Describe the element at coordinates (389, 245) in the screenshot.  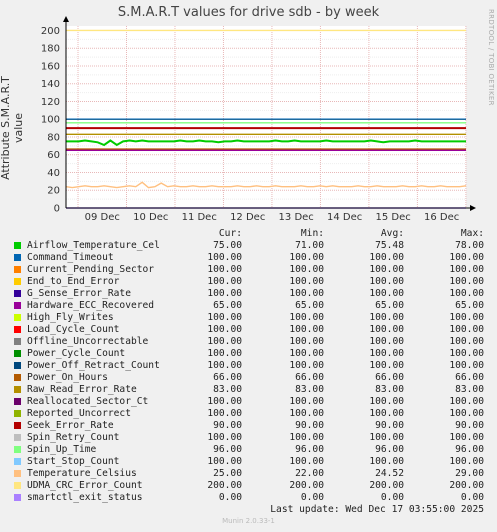
I see `legend-avg: 75.48` at that location.